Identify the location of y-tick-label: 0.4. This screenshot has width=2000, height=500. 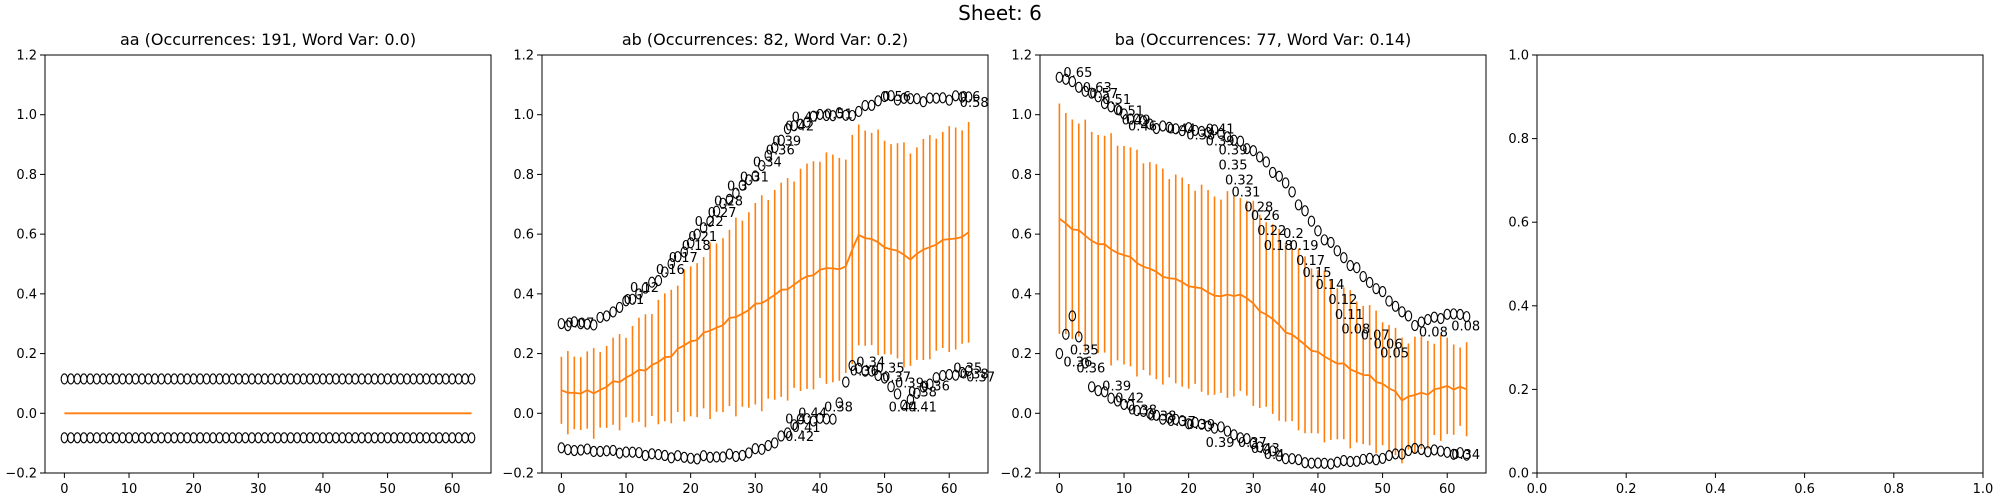
(1518, 306).